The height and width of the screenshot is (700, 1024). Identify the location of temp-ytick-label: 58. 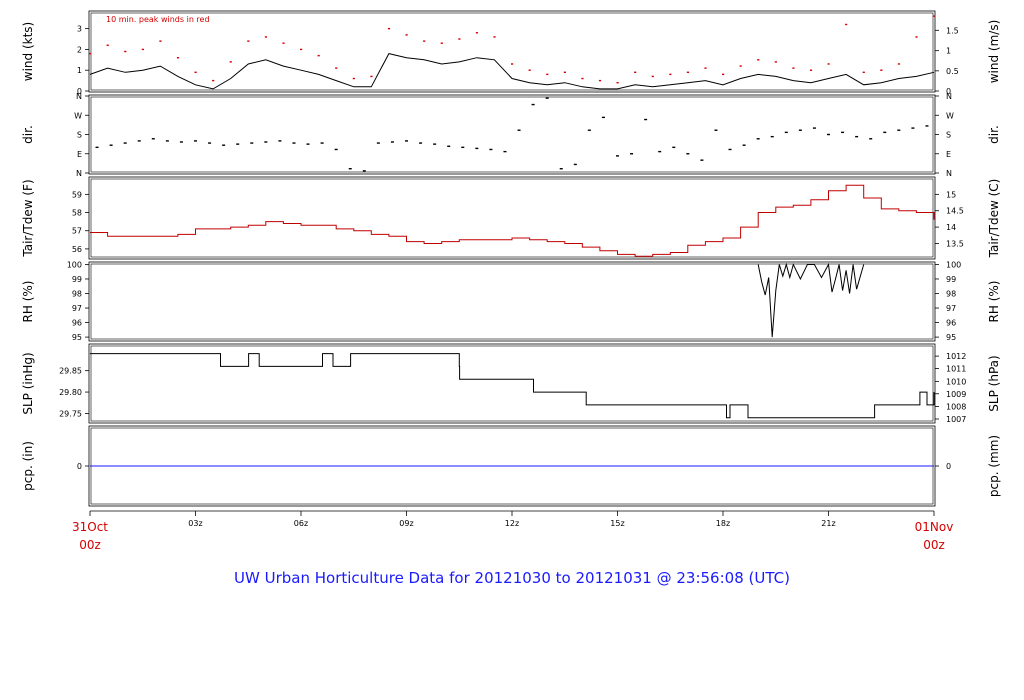
(77, 213).